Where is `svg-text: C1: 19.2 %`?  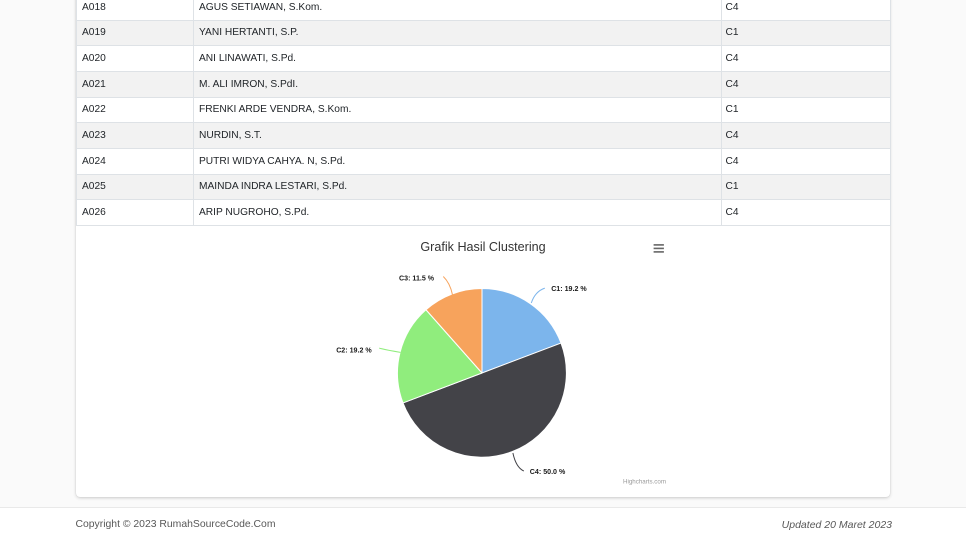
svg-text: C1: 19.2 % is located at coordinates (569, 289).